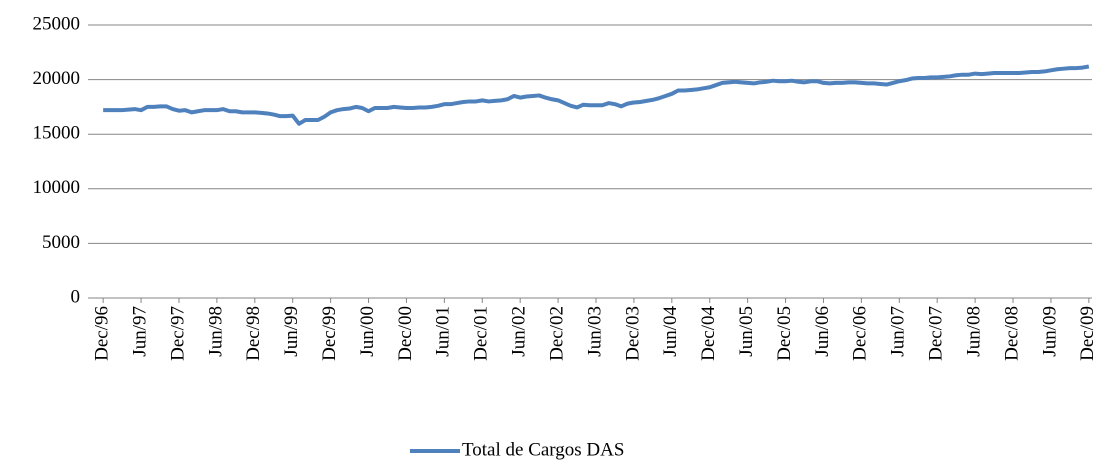 Image resolution: width=1098 pixels, height=465 pixels. What do you see at coordinates (367, 331) in the screenshot?
I see `x-tick-label: Jun/00` at bounding box center [367, 331].